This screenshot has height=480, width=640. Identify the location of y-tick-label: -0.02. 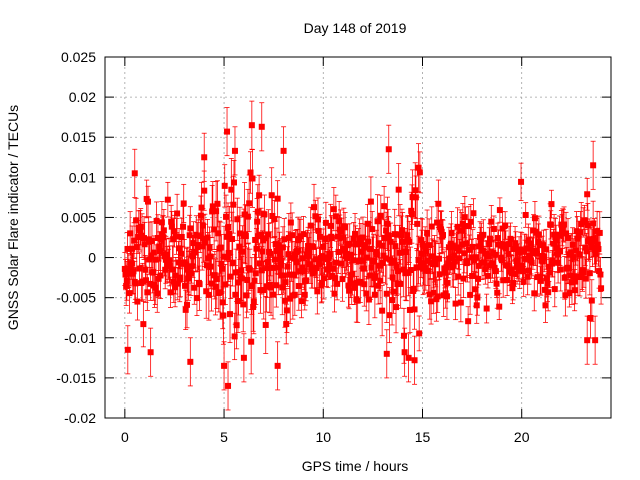
(80, 418).